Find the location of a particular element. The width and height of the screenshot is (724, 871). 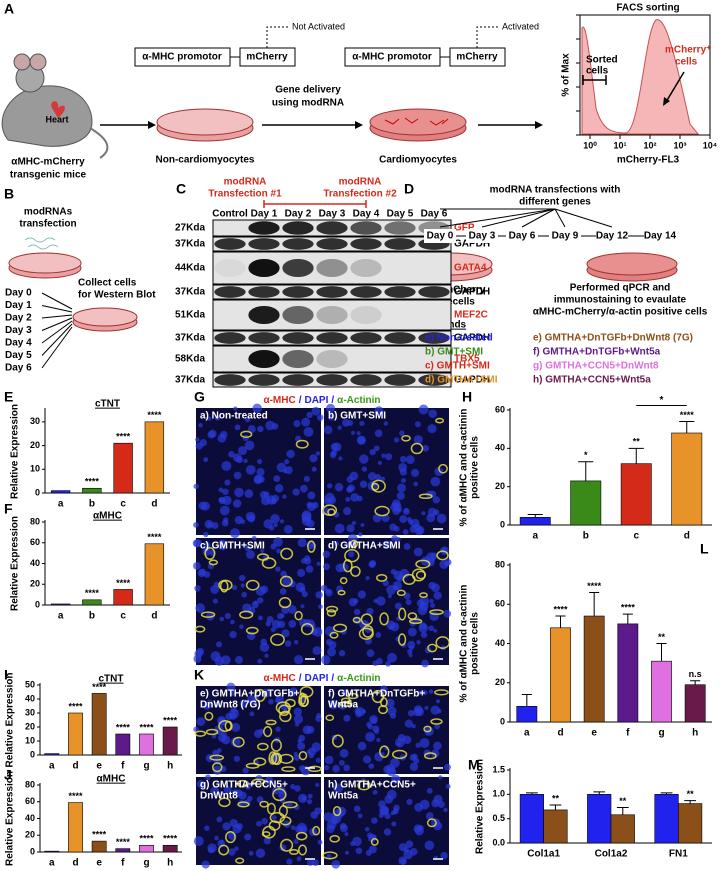

x-tick-label: Col1a1 is located at coordinates (543, 854).